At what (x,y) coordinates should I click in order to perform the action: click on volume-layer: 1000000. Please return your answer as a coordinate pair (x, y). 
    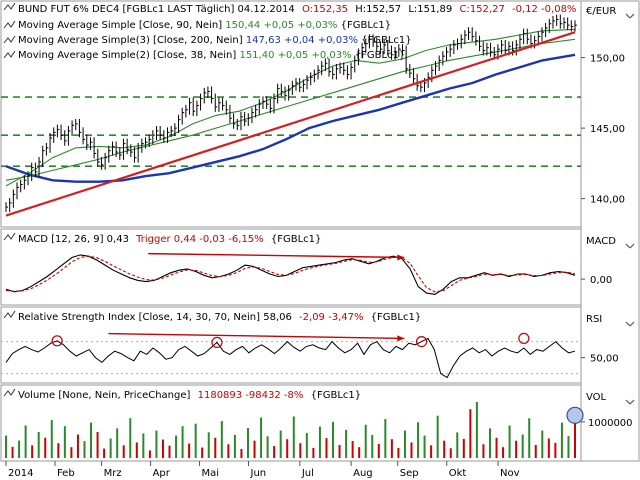
    Looking at the image, I should click on (319, 430).